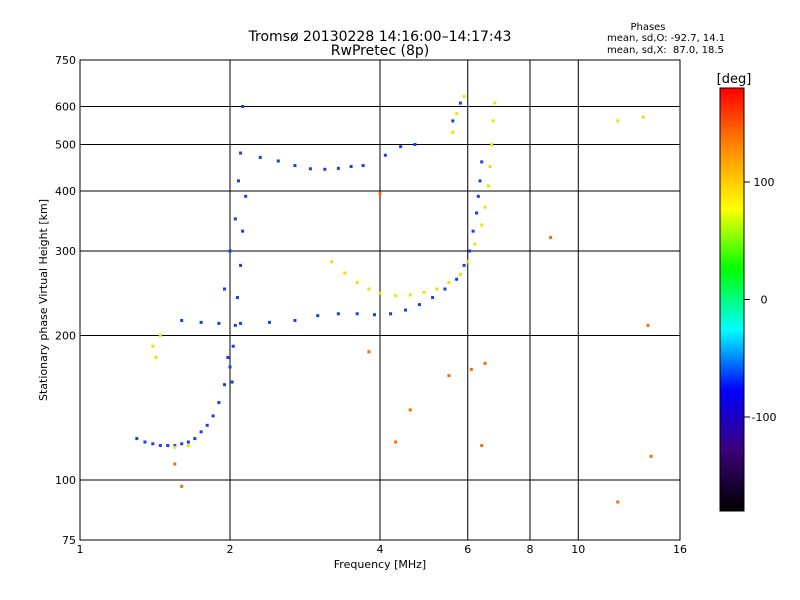 Image resolution: width=800 pixels, height=600 pixels. Describe the element at coordinates (65, 145) in the screenshot. I see `y-tick-label: 500` at that location.